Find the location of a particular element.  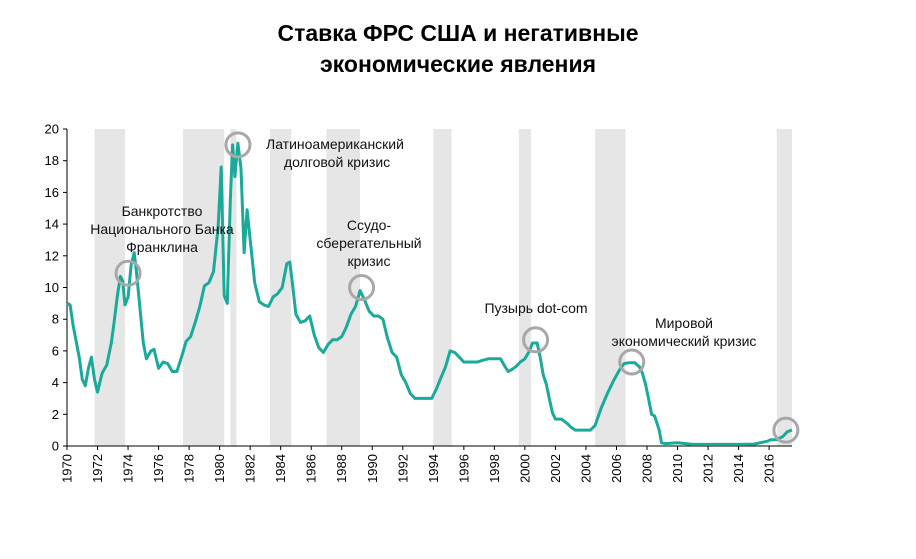

y-tick-label-6: 6 is located at coordinates (55, 350).